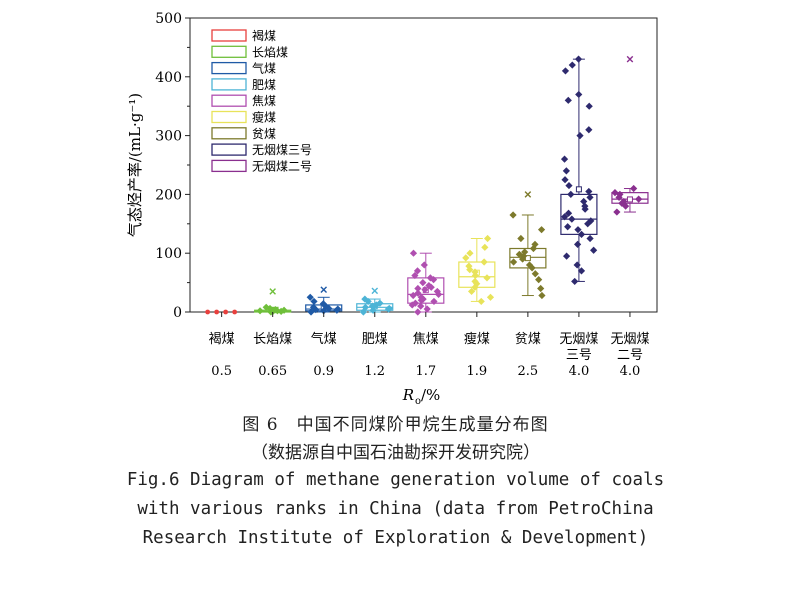 The image size is (791, 607). I want to click on y-tick-label: 400, so click(168, 78).